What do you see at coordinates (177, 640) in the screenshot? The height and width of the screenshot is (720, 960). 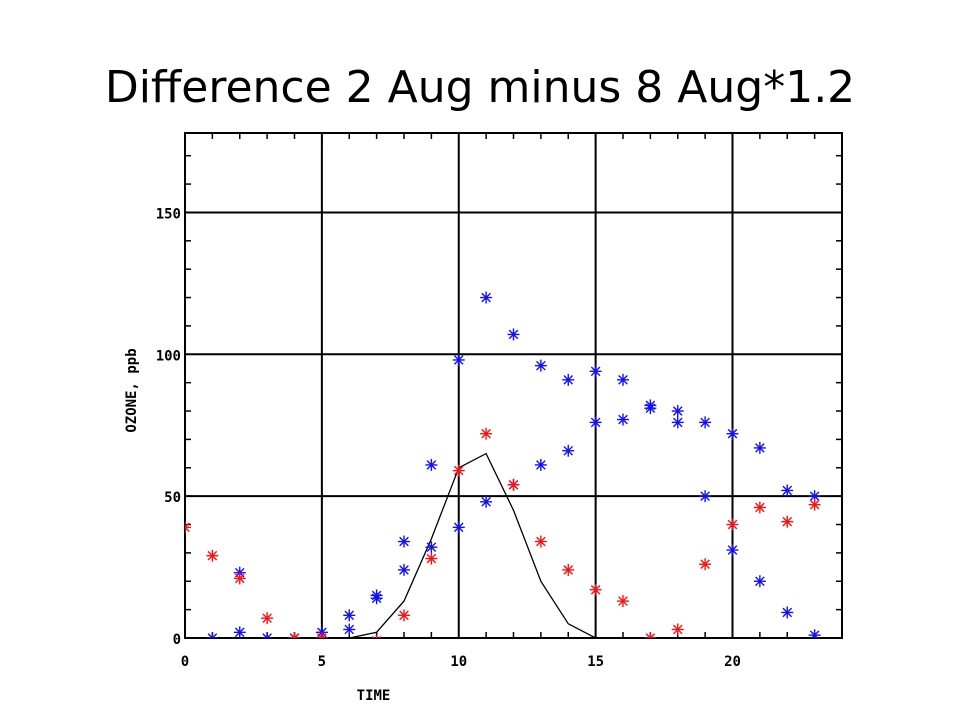 I see `y-tick-label: 0` at bounding box center [177, 640].